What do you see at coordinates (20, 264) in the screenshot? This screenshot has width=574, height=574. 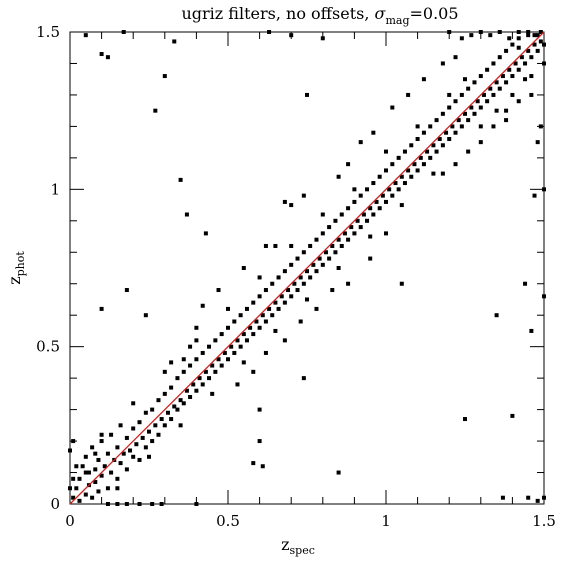 I see `y-axis-label-sub: phot` at bounding box center [20, 264].